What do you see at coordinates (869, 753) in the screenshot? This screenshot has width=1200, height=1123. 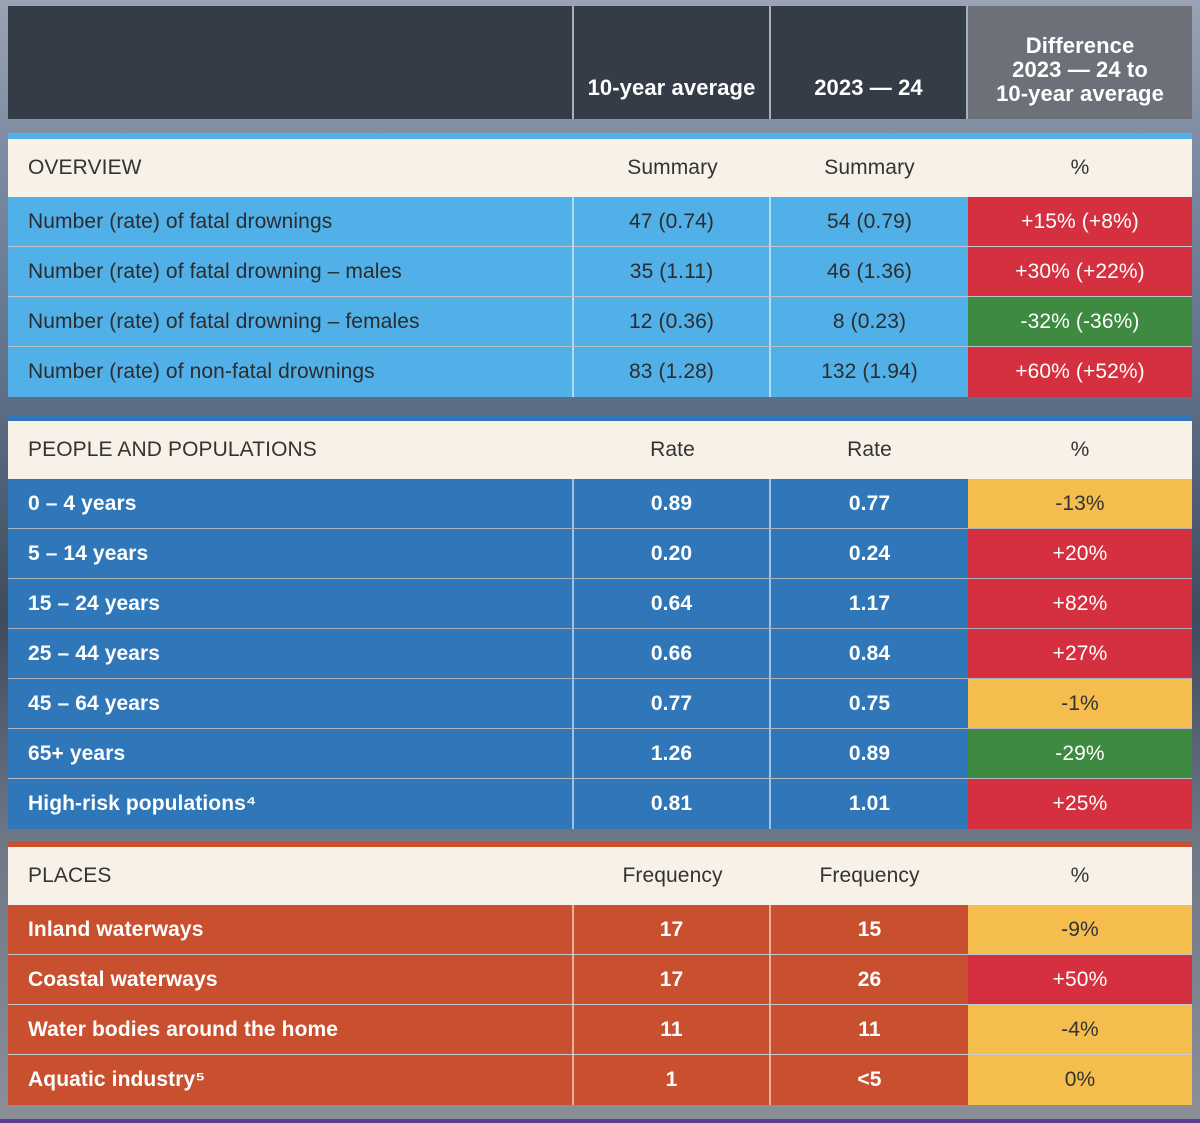 I see `row-current: 0.89` at bounding box center [869, 753].